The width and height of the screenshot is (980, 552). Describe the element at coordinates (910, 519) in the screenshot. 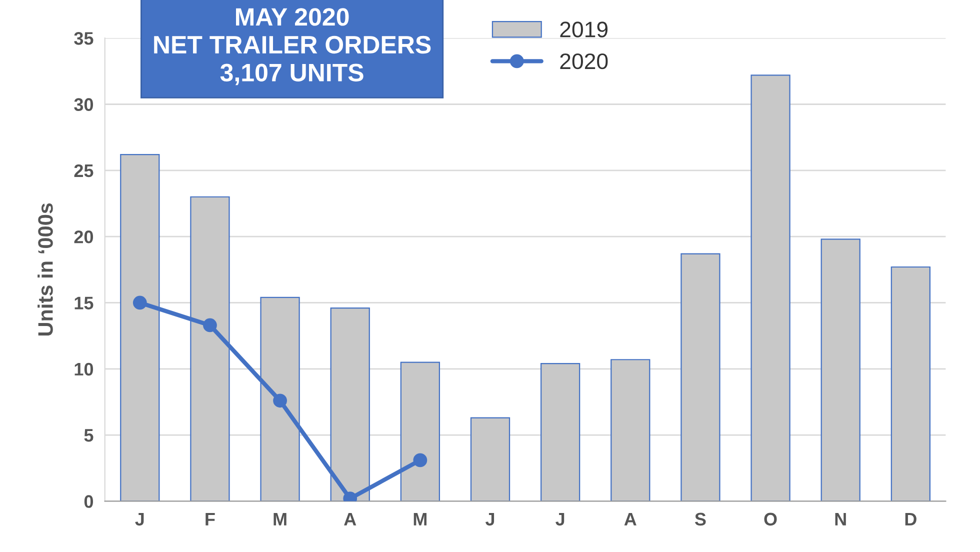

I see `x-tick-label: D` at that location.